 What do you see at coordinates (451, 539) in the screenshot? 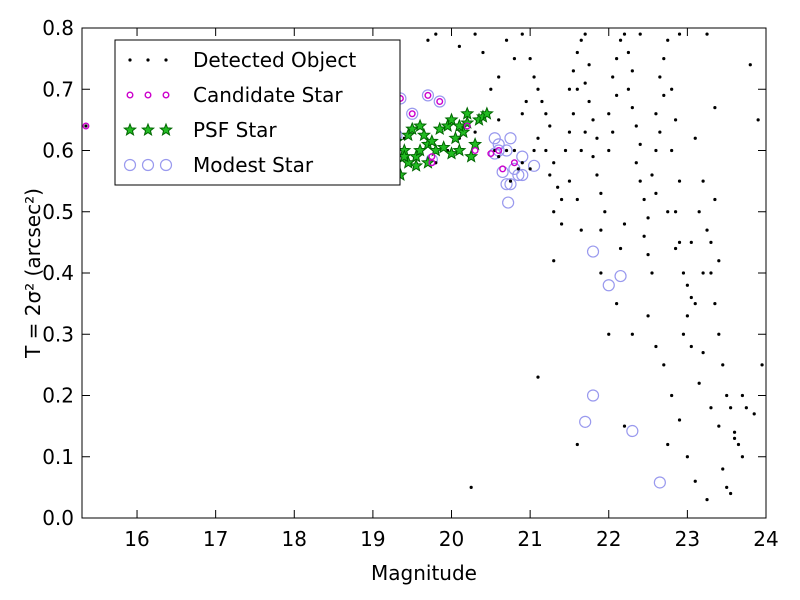
I see `x-tick-label: 20` at bounding box center [451, 539].